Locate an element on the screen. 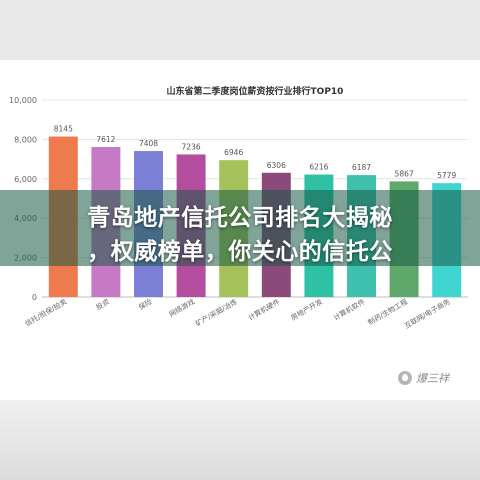  x-tick-label: 计算机软件 is located at coordinates (349, 309).